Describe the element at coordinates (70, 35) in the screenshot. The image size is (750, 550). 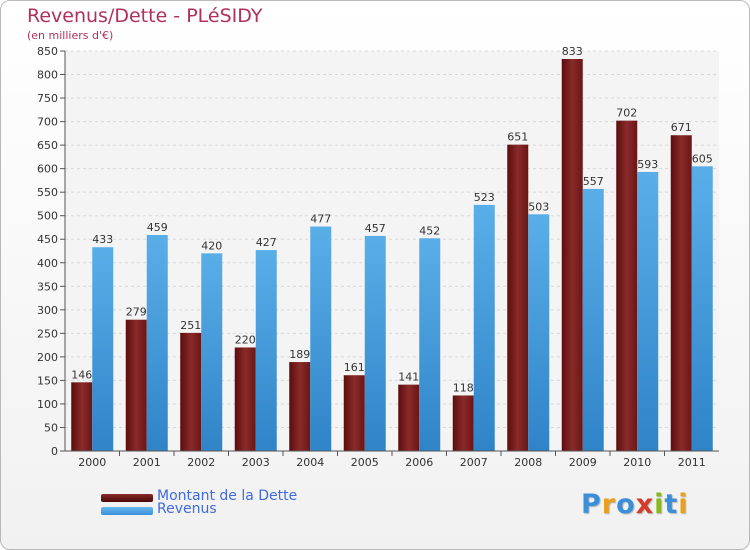
I see `chart-subtitle: (en milliers d'€)` at that location.